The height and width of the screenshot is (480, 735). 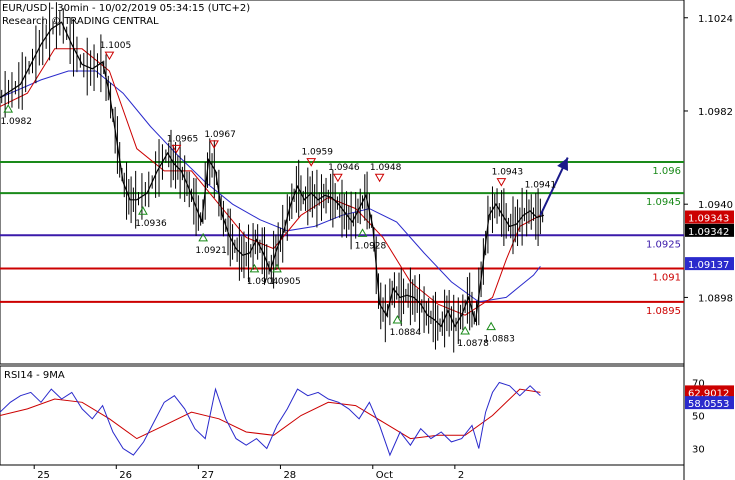 What do you see at coordinates (116, 46) in the screenshot?
I see `pivot-high-label: 1.1005` at bounding box center [116, 46].